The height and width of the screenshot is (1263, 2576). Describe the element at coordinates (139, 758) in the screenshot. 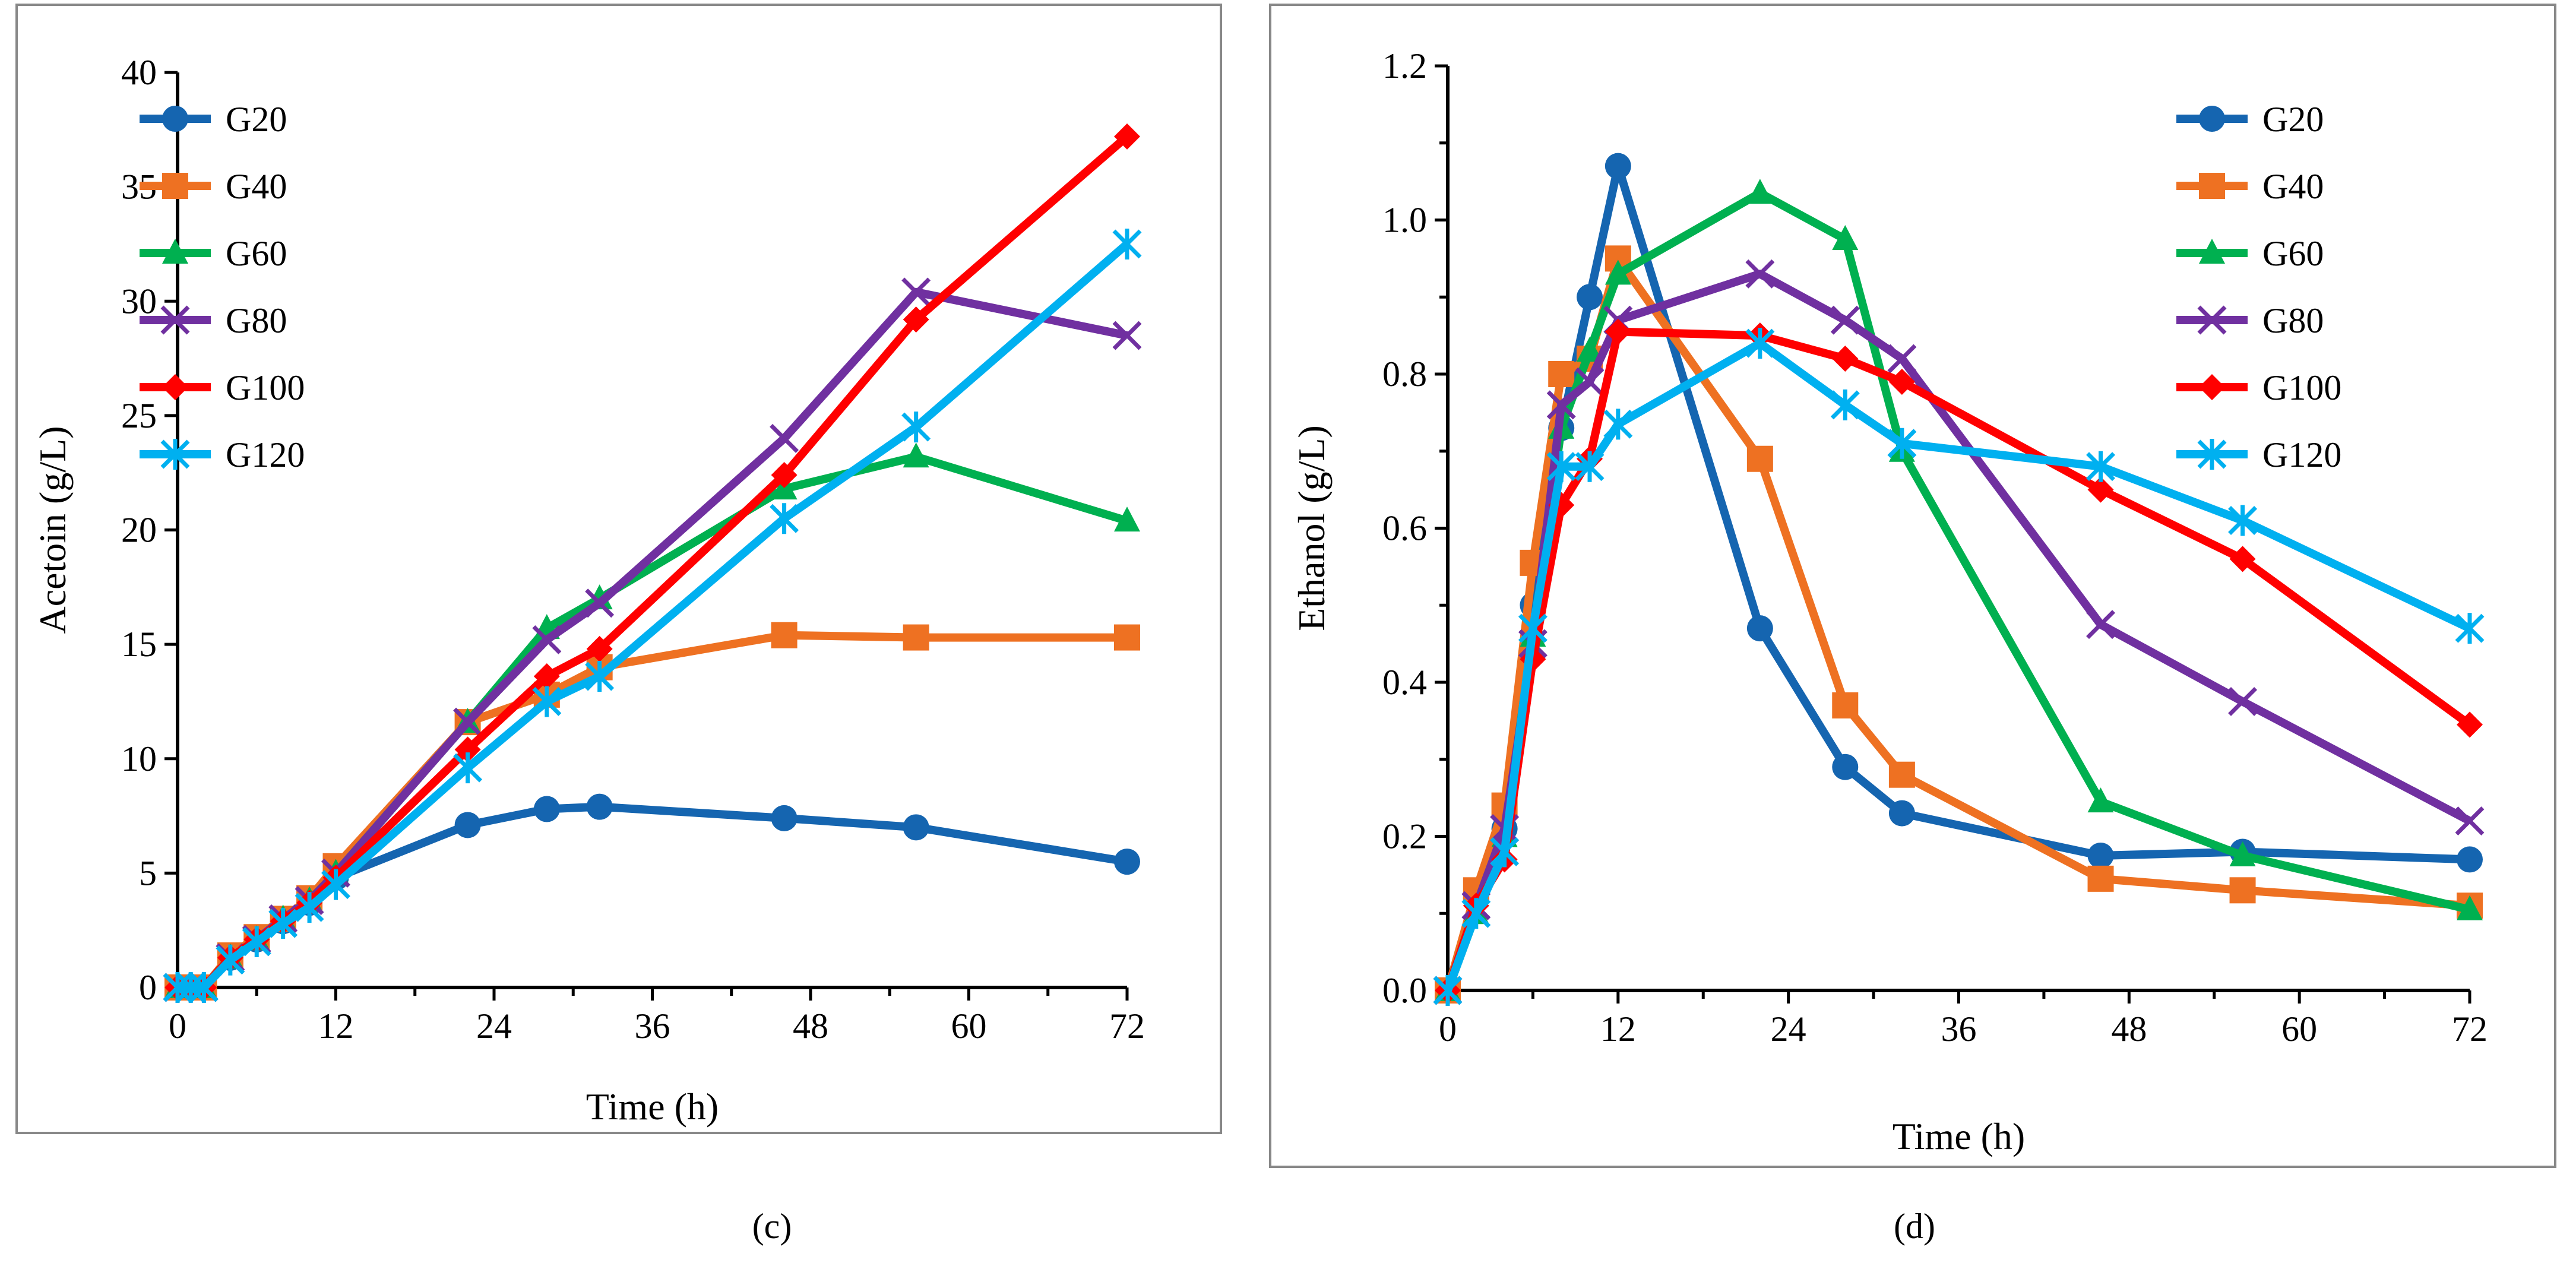

I see `y-tick-label: 10` at that location.